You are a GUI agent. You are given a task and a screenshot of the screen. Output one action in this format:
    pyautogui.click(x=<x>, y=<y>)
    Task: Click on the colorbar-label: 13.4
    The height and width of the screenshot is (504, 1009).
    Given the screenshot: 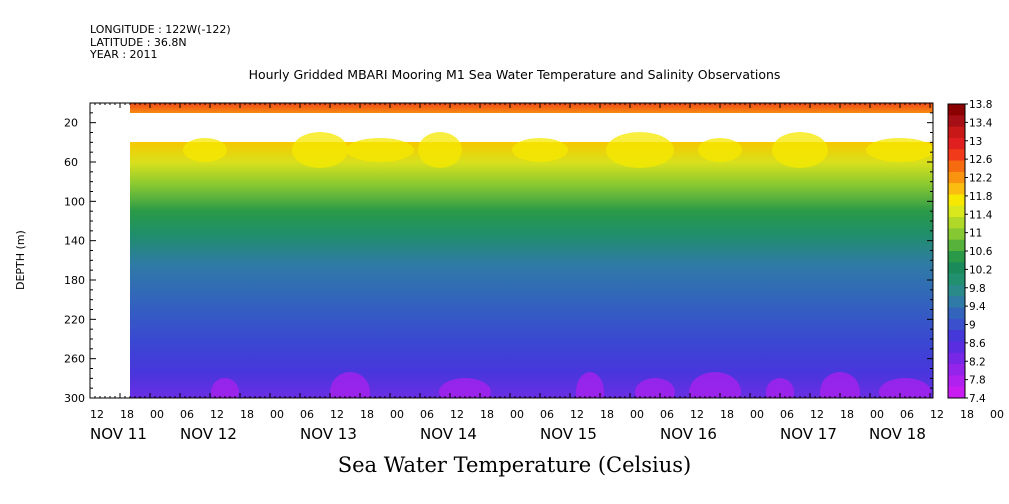 What is the action you would take?
    pyautogui.click(x=981, y=123)
    